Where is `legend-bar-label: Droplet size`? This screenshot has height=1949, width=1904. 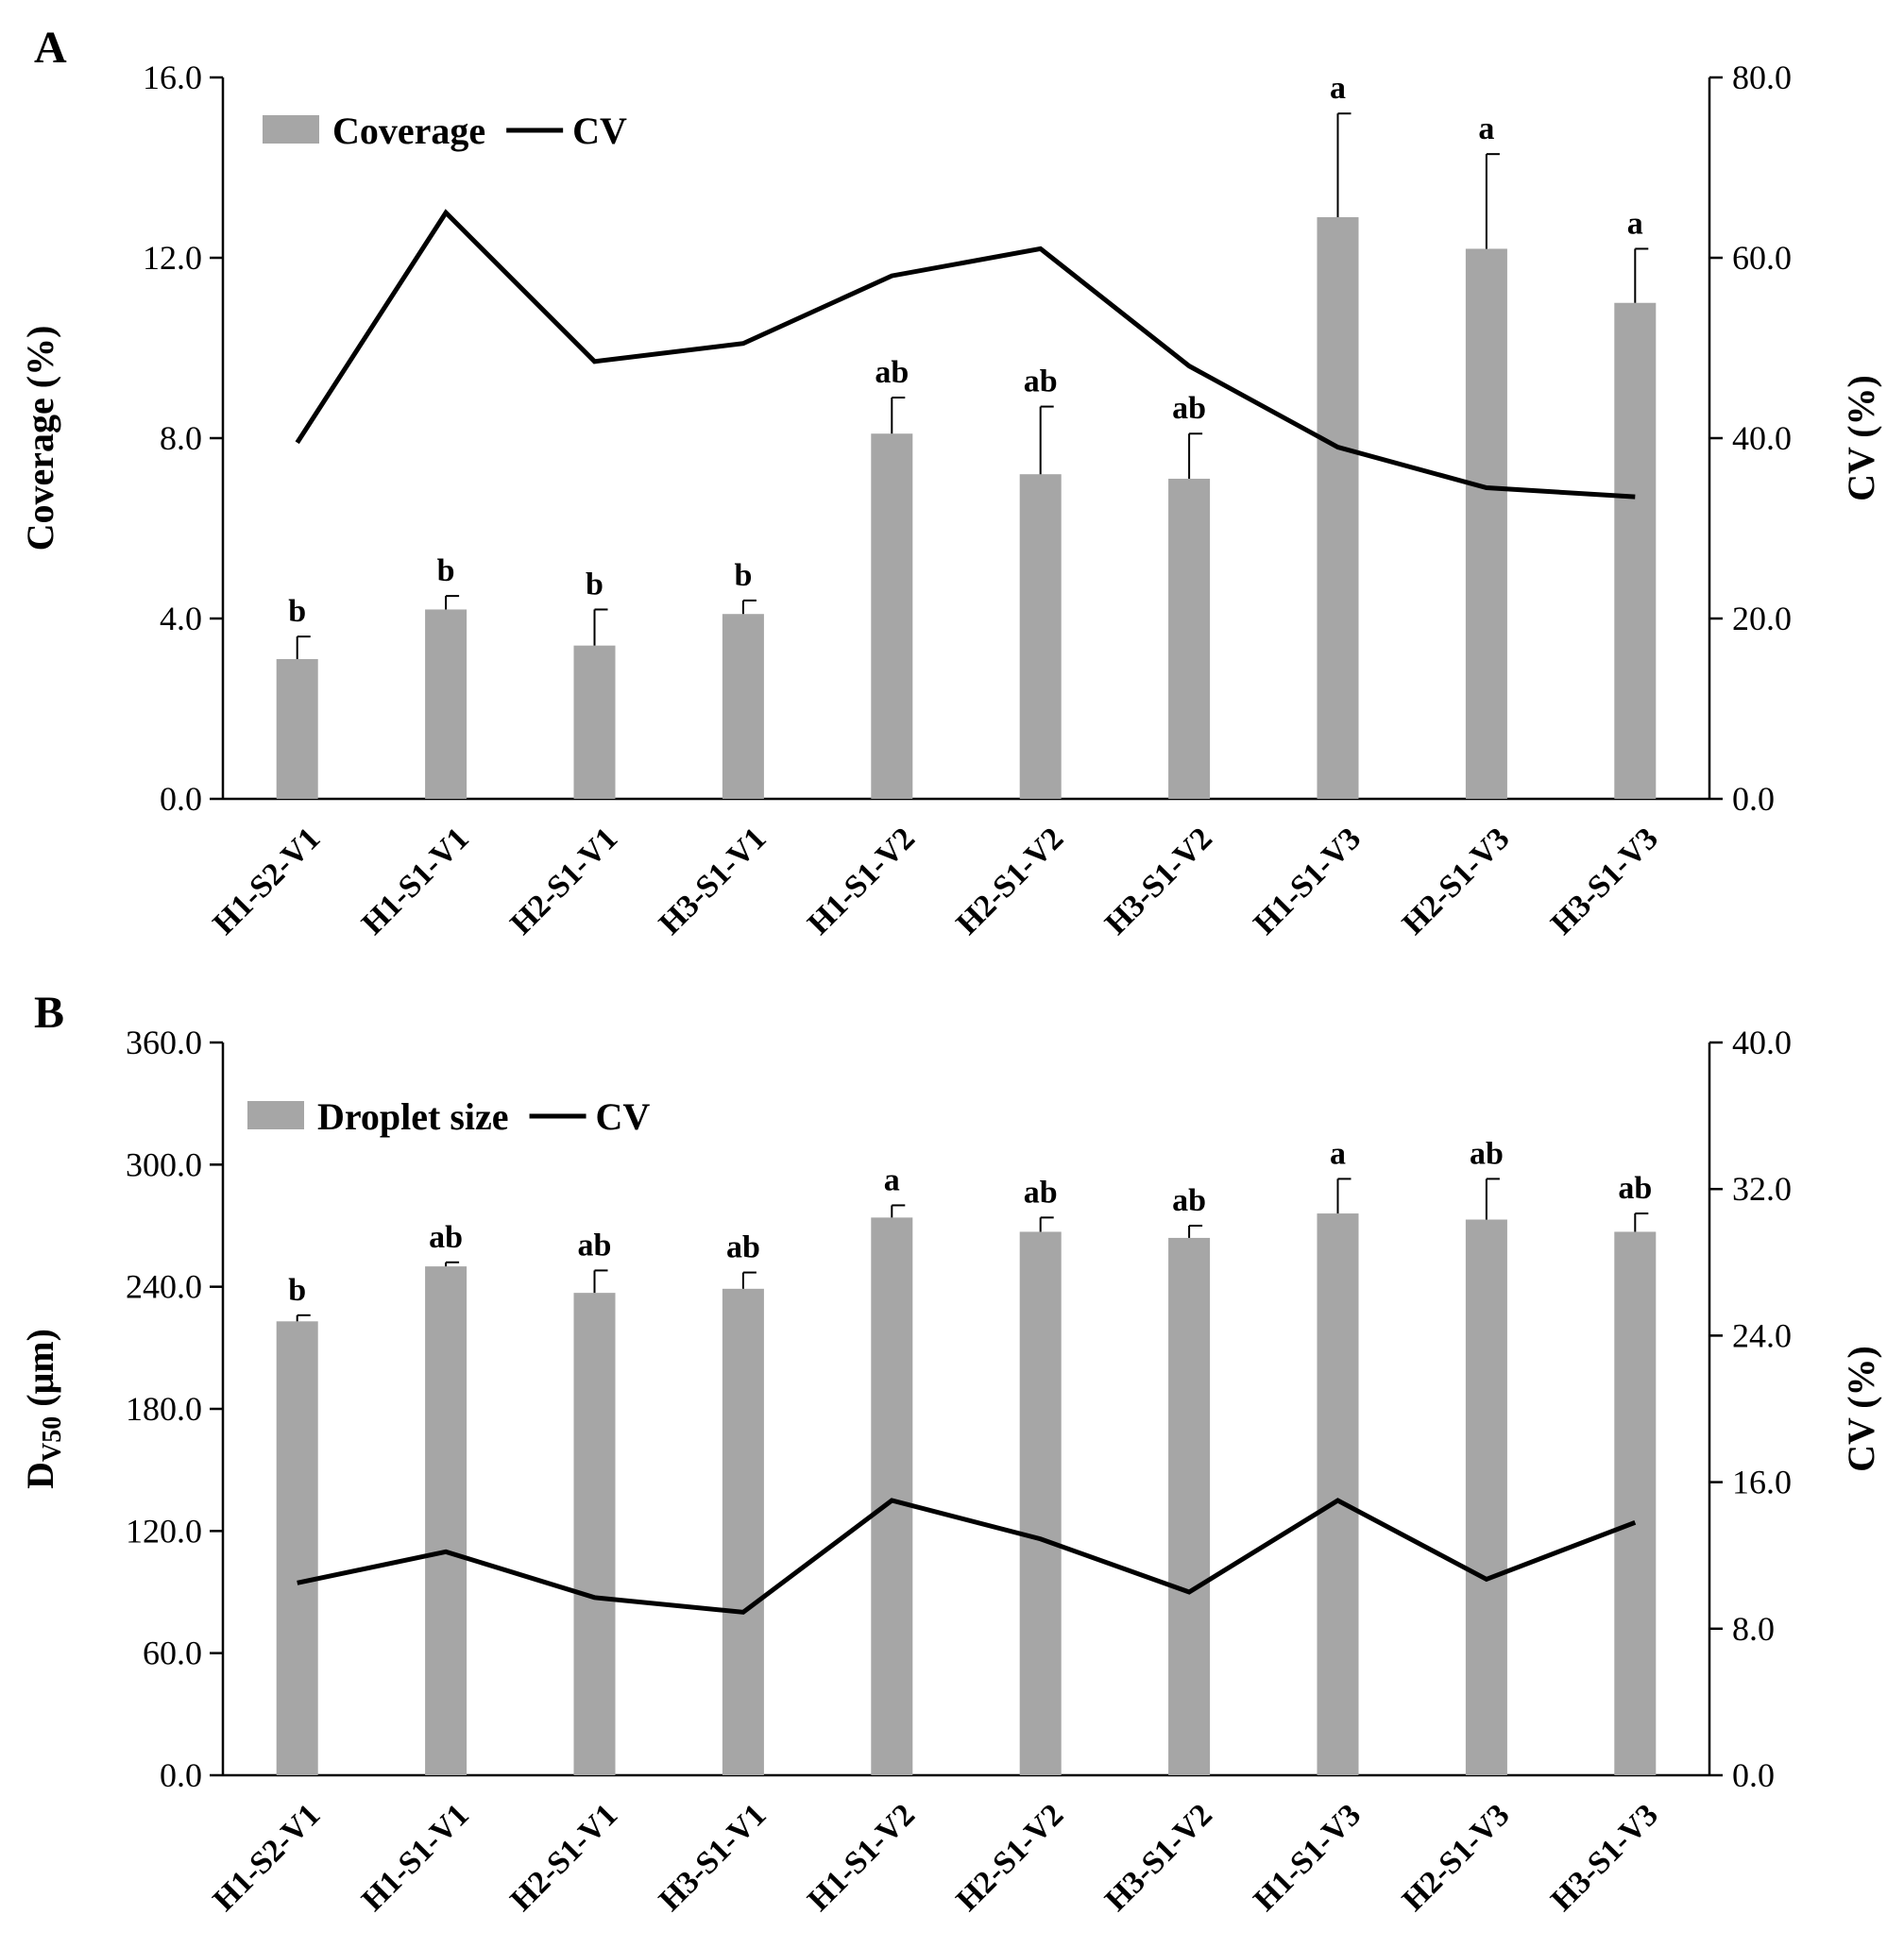
legend-bar-label: Droplet size is located at coordinates (413, 1116).